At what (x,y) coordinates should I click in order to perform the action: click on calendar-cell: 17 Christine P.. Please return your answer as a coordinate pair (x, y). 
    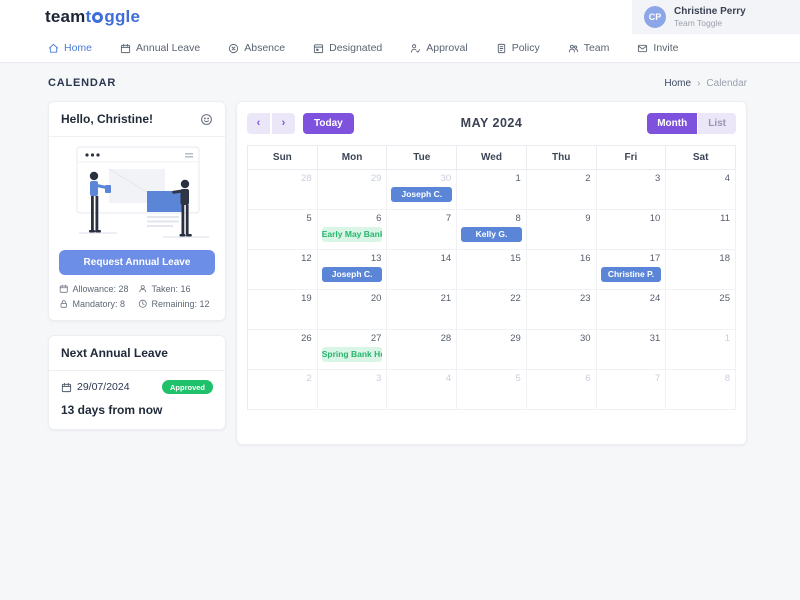
    Looking at the image, I should click on (631, 270).